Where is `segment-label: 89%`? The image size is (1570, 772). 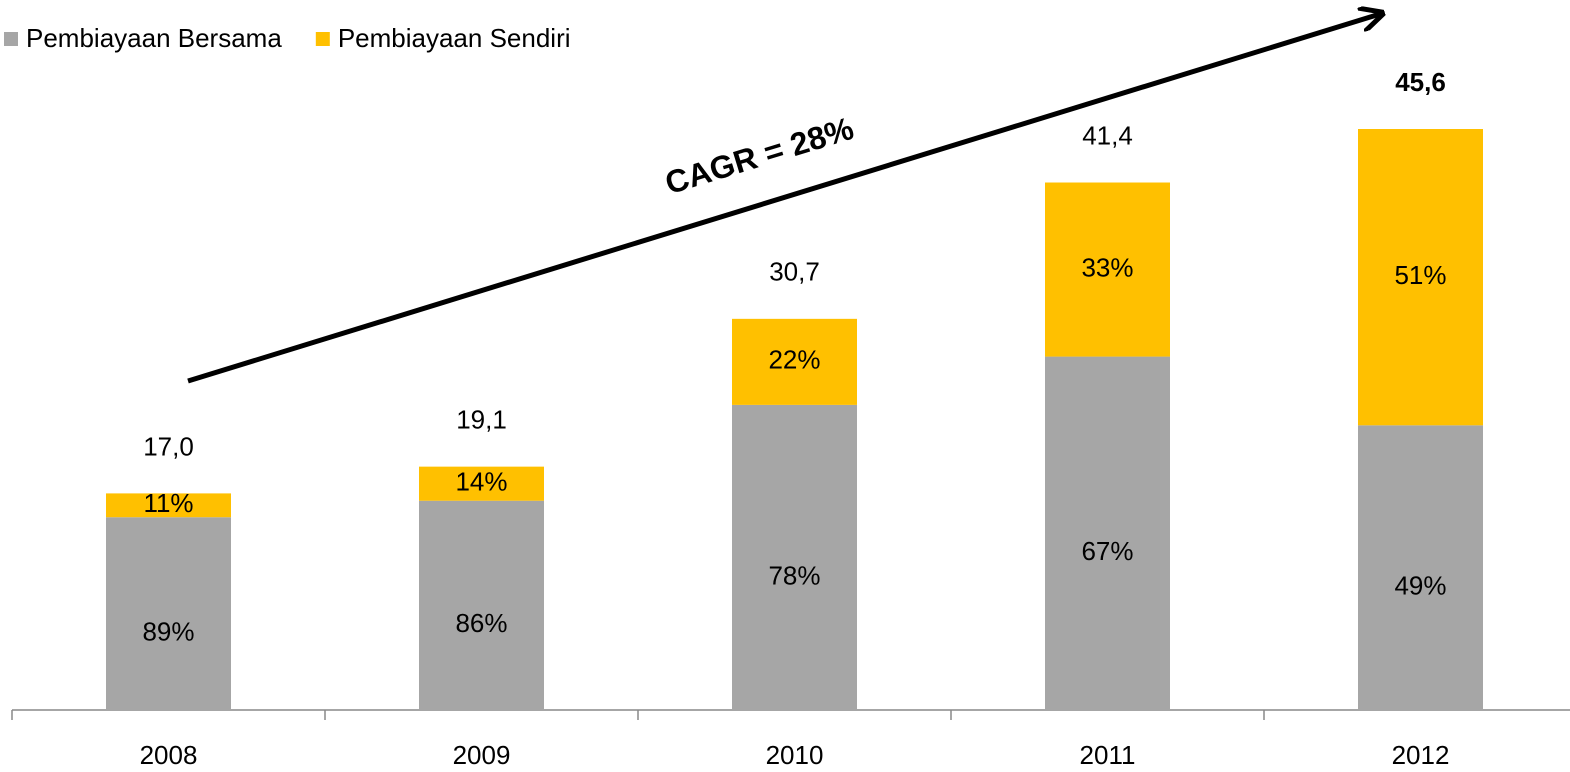 segment-label: 89% is located at coordinates (168, 631).